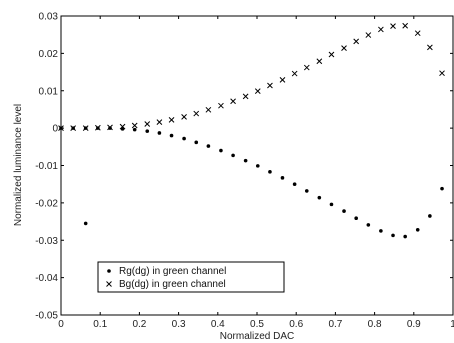 Image resolution: width=454 pixels, height=343 pixels. Describe the element at coordinates (100, 324) in the screenshot. I see `x-tick-label: 0.1` at that location.